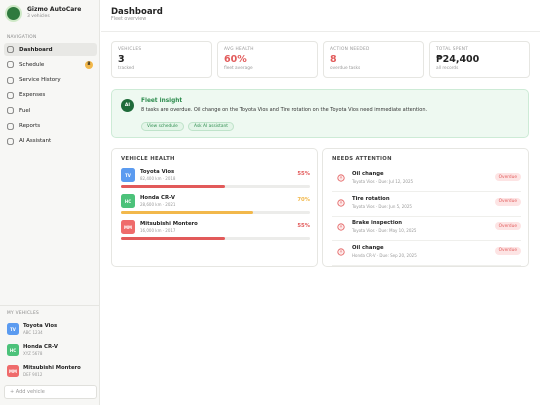 This screenshot has width=540, height=405. Describe the element at coordinates (362, 159) in the screenshot. I see `card-title: NEEDS ATTENTION` at that location.